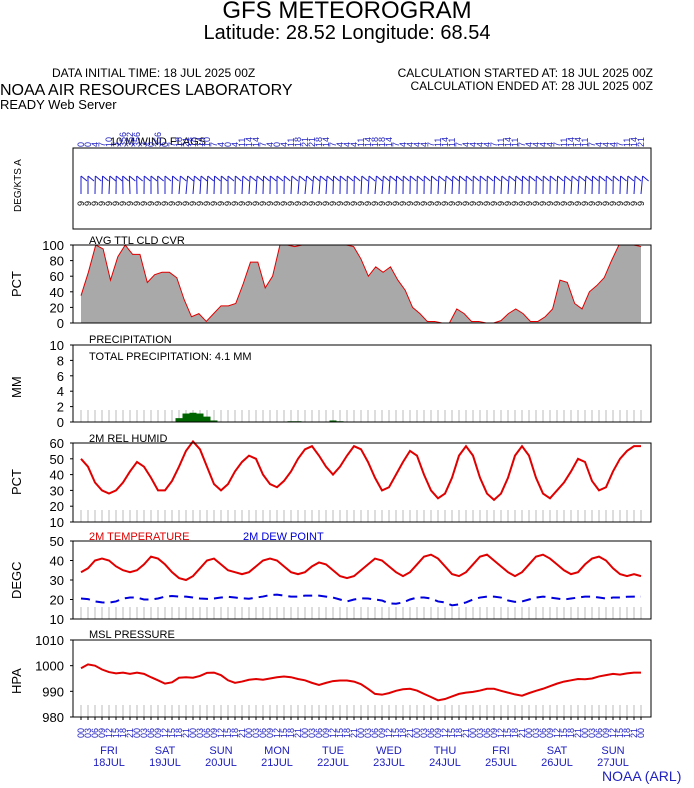 This screenshot has height=788, width=694. Describe the element at coordinates (53, 691) in the screenshot. I see `y-tick-label: 990` at that location.